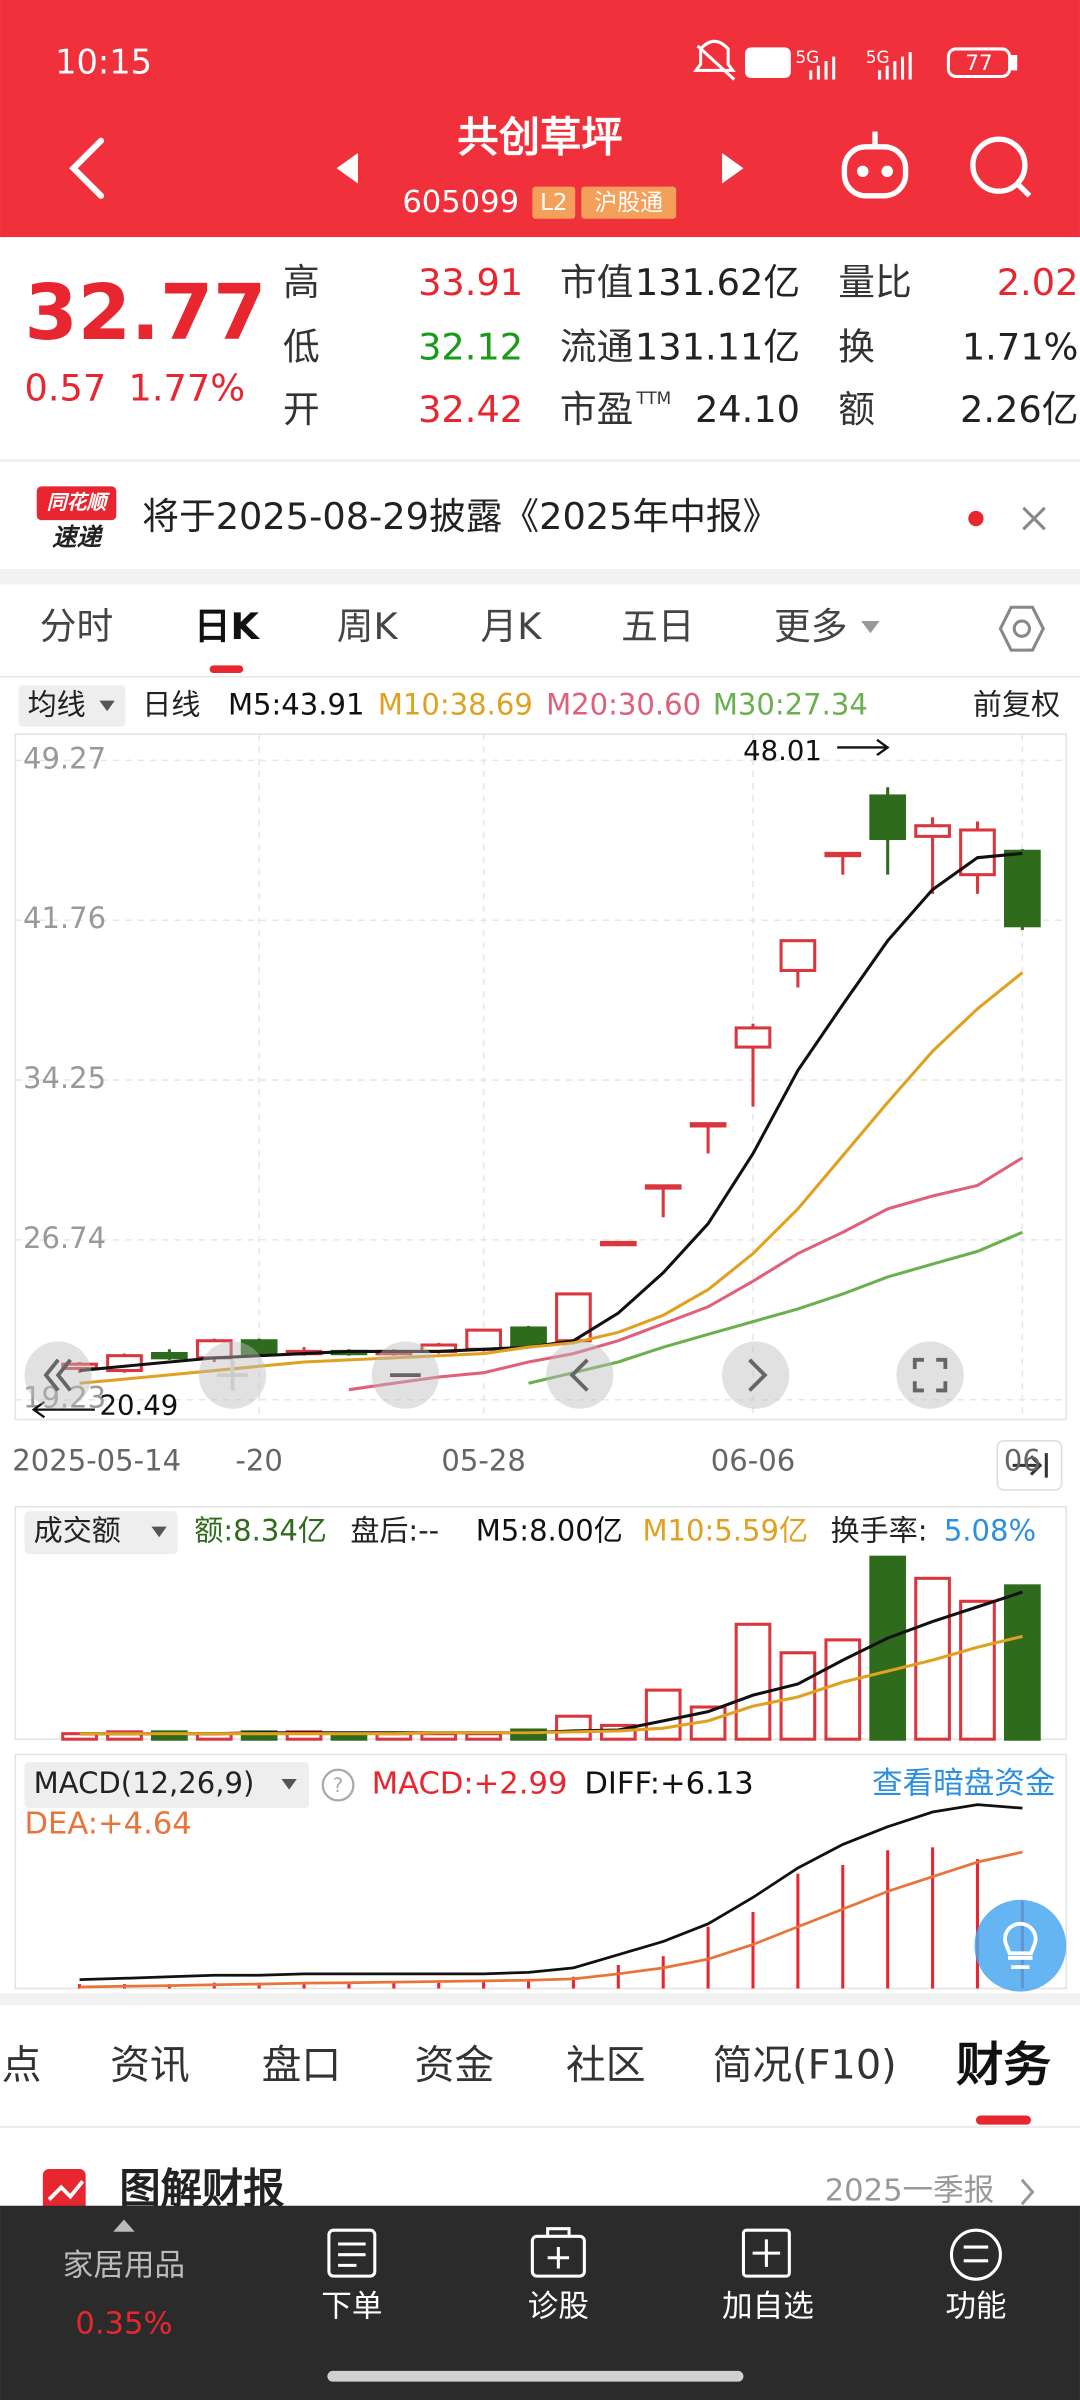  Describe the element at coordinates (535, 2376) in the screenshot. I see `home-indicator` at that location.